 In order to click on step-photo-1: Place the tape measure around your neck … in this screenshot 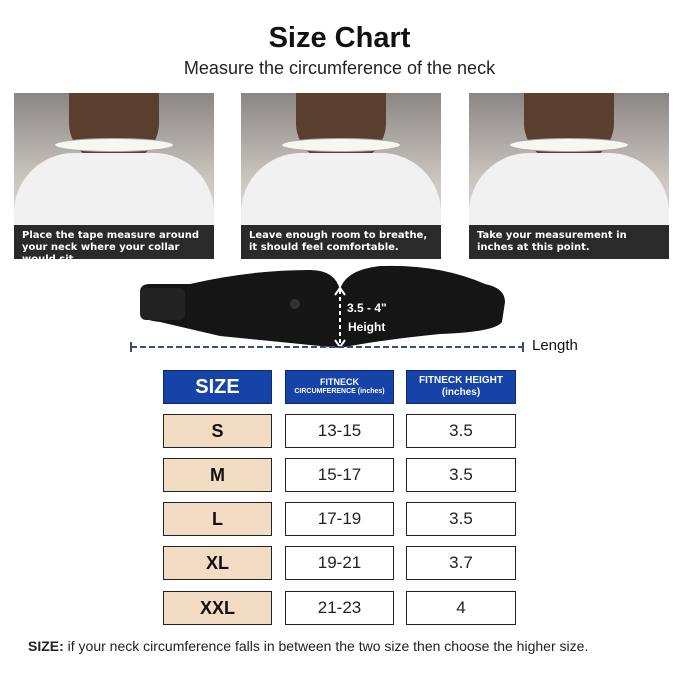, I will do `click(114, 176)`.